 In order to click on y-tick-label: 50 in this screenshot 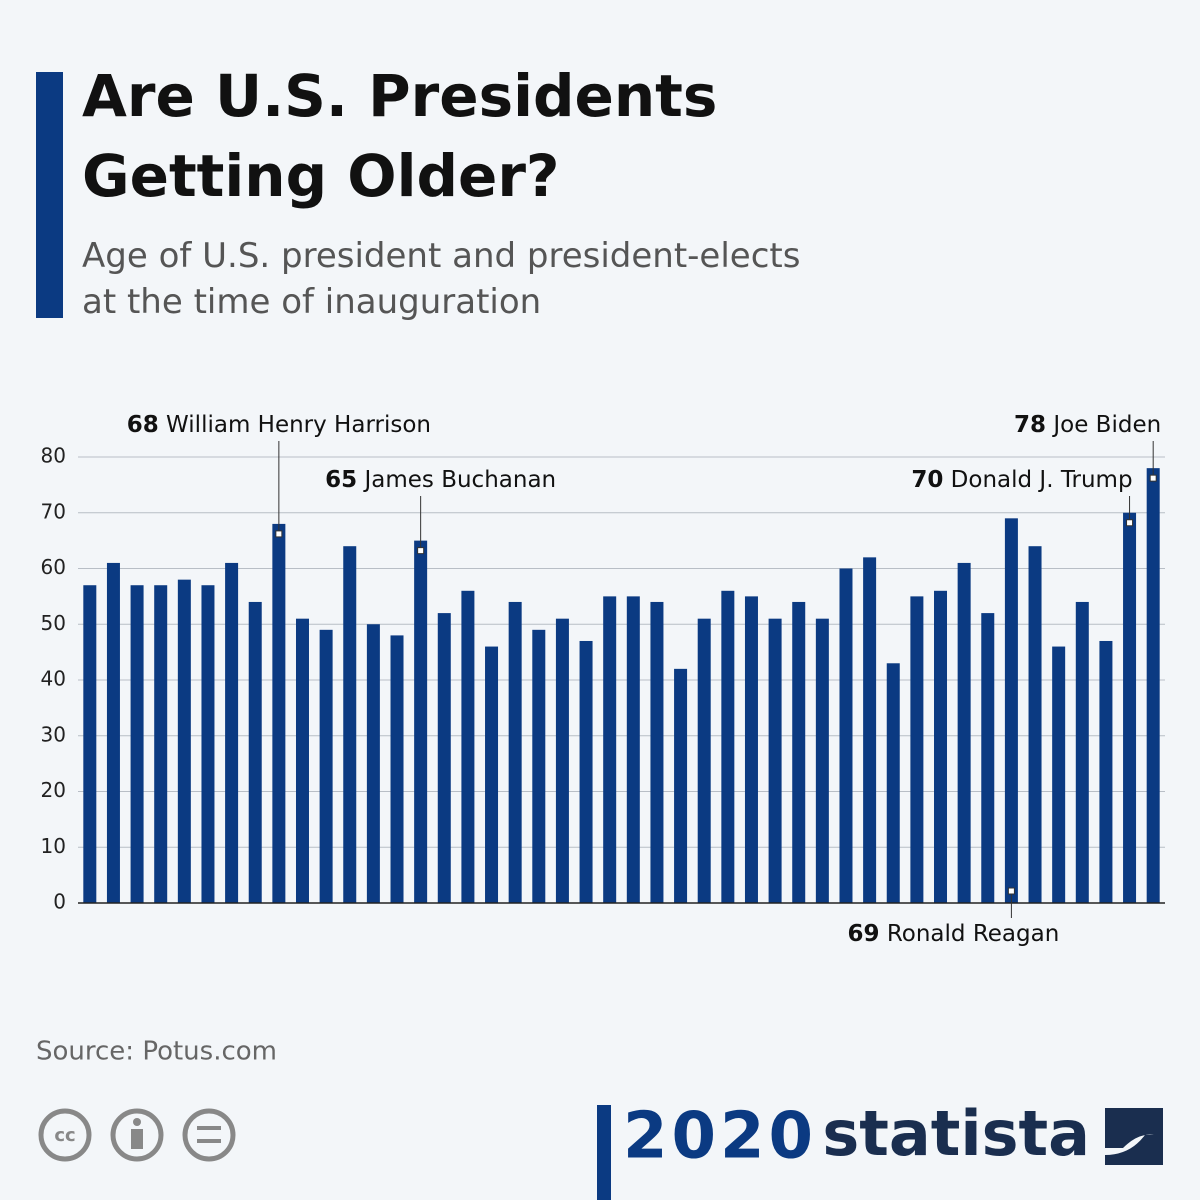, I will do `click(53, 623)`.